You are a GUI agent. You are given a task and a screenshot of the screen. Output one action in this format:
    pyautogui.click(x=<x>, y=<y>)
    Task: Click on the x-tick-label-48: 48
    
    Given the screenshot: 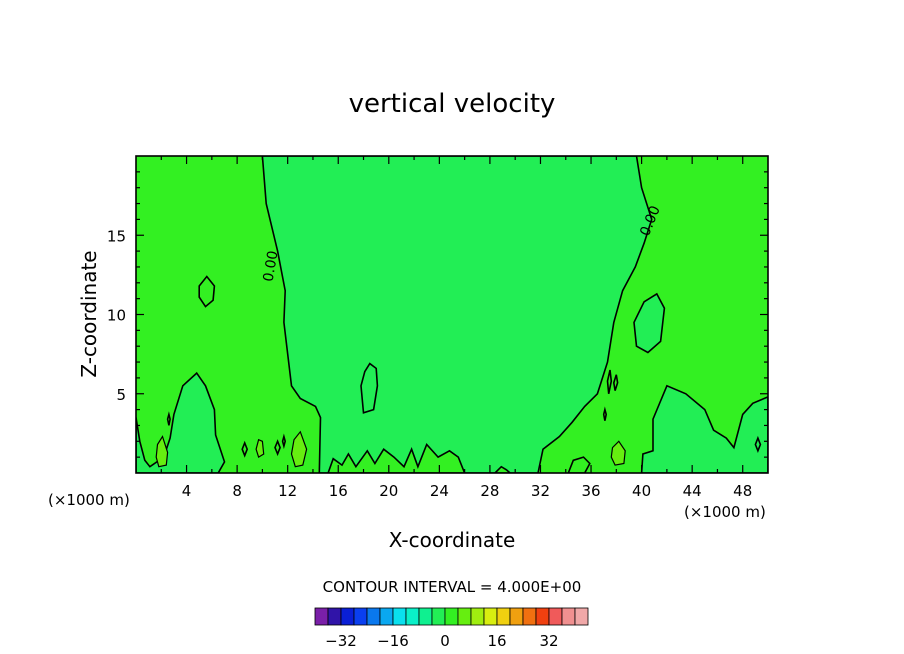 What is the action you would take?
    pyautogui.click(x=742, y=491)
    